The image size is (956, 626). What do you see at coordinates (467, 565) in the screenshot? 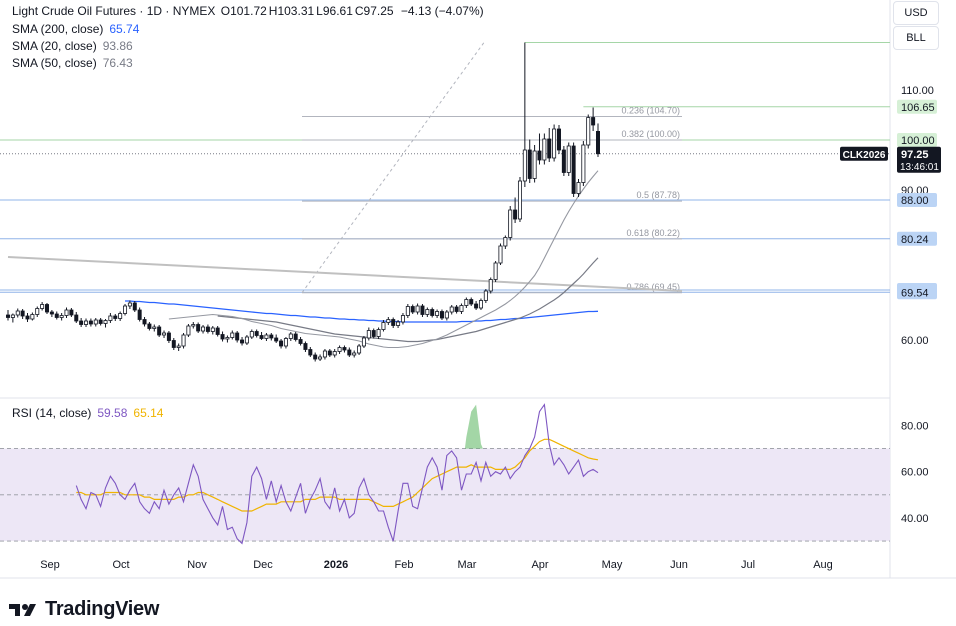
I see `time-tick-label: Mar` at bounding box center [467, 565].